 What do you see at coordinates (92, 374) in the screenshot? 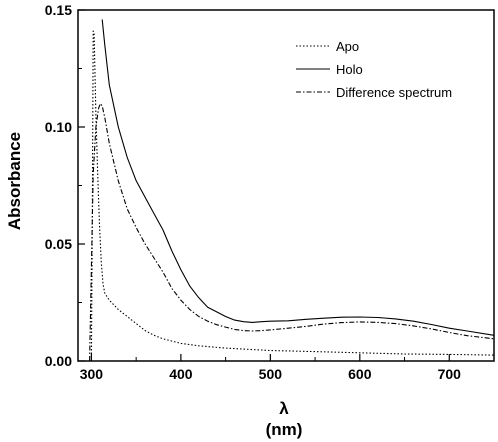
I see `x-tick-label: 300` at bounding box center [92, 374].